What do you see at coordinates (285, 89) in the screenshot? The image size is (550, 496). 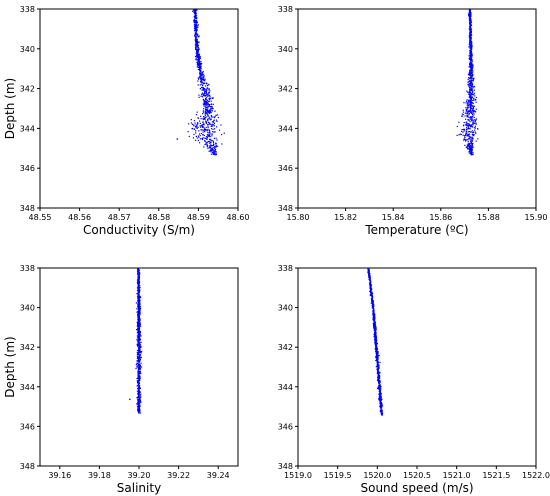 I see `y-tick-label: 342` at bounding box center [285, 89].